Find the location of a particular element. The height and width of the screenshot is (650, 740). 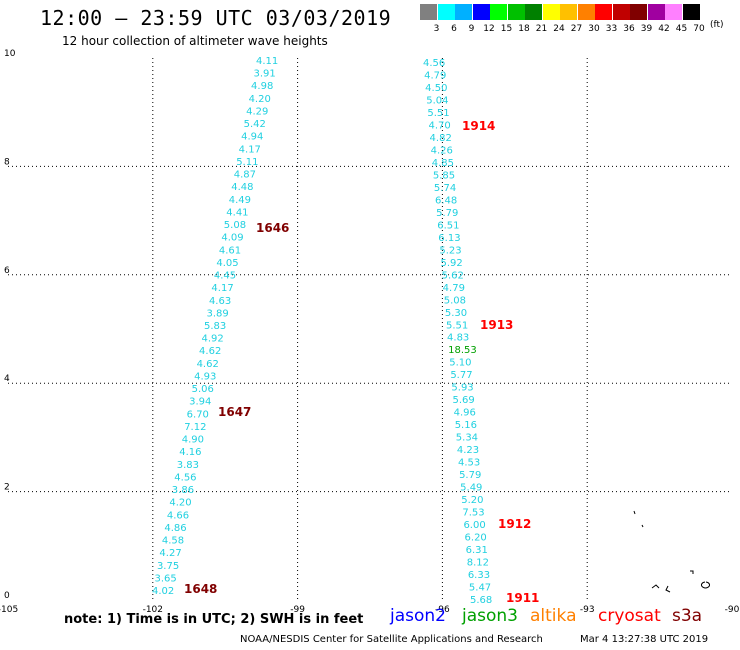

color-scale-unit: (ft) is located at coordinates (717, 25).